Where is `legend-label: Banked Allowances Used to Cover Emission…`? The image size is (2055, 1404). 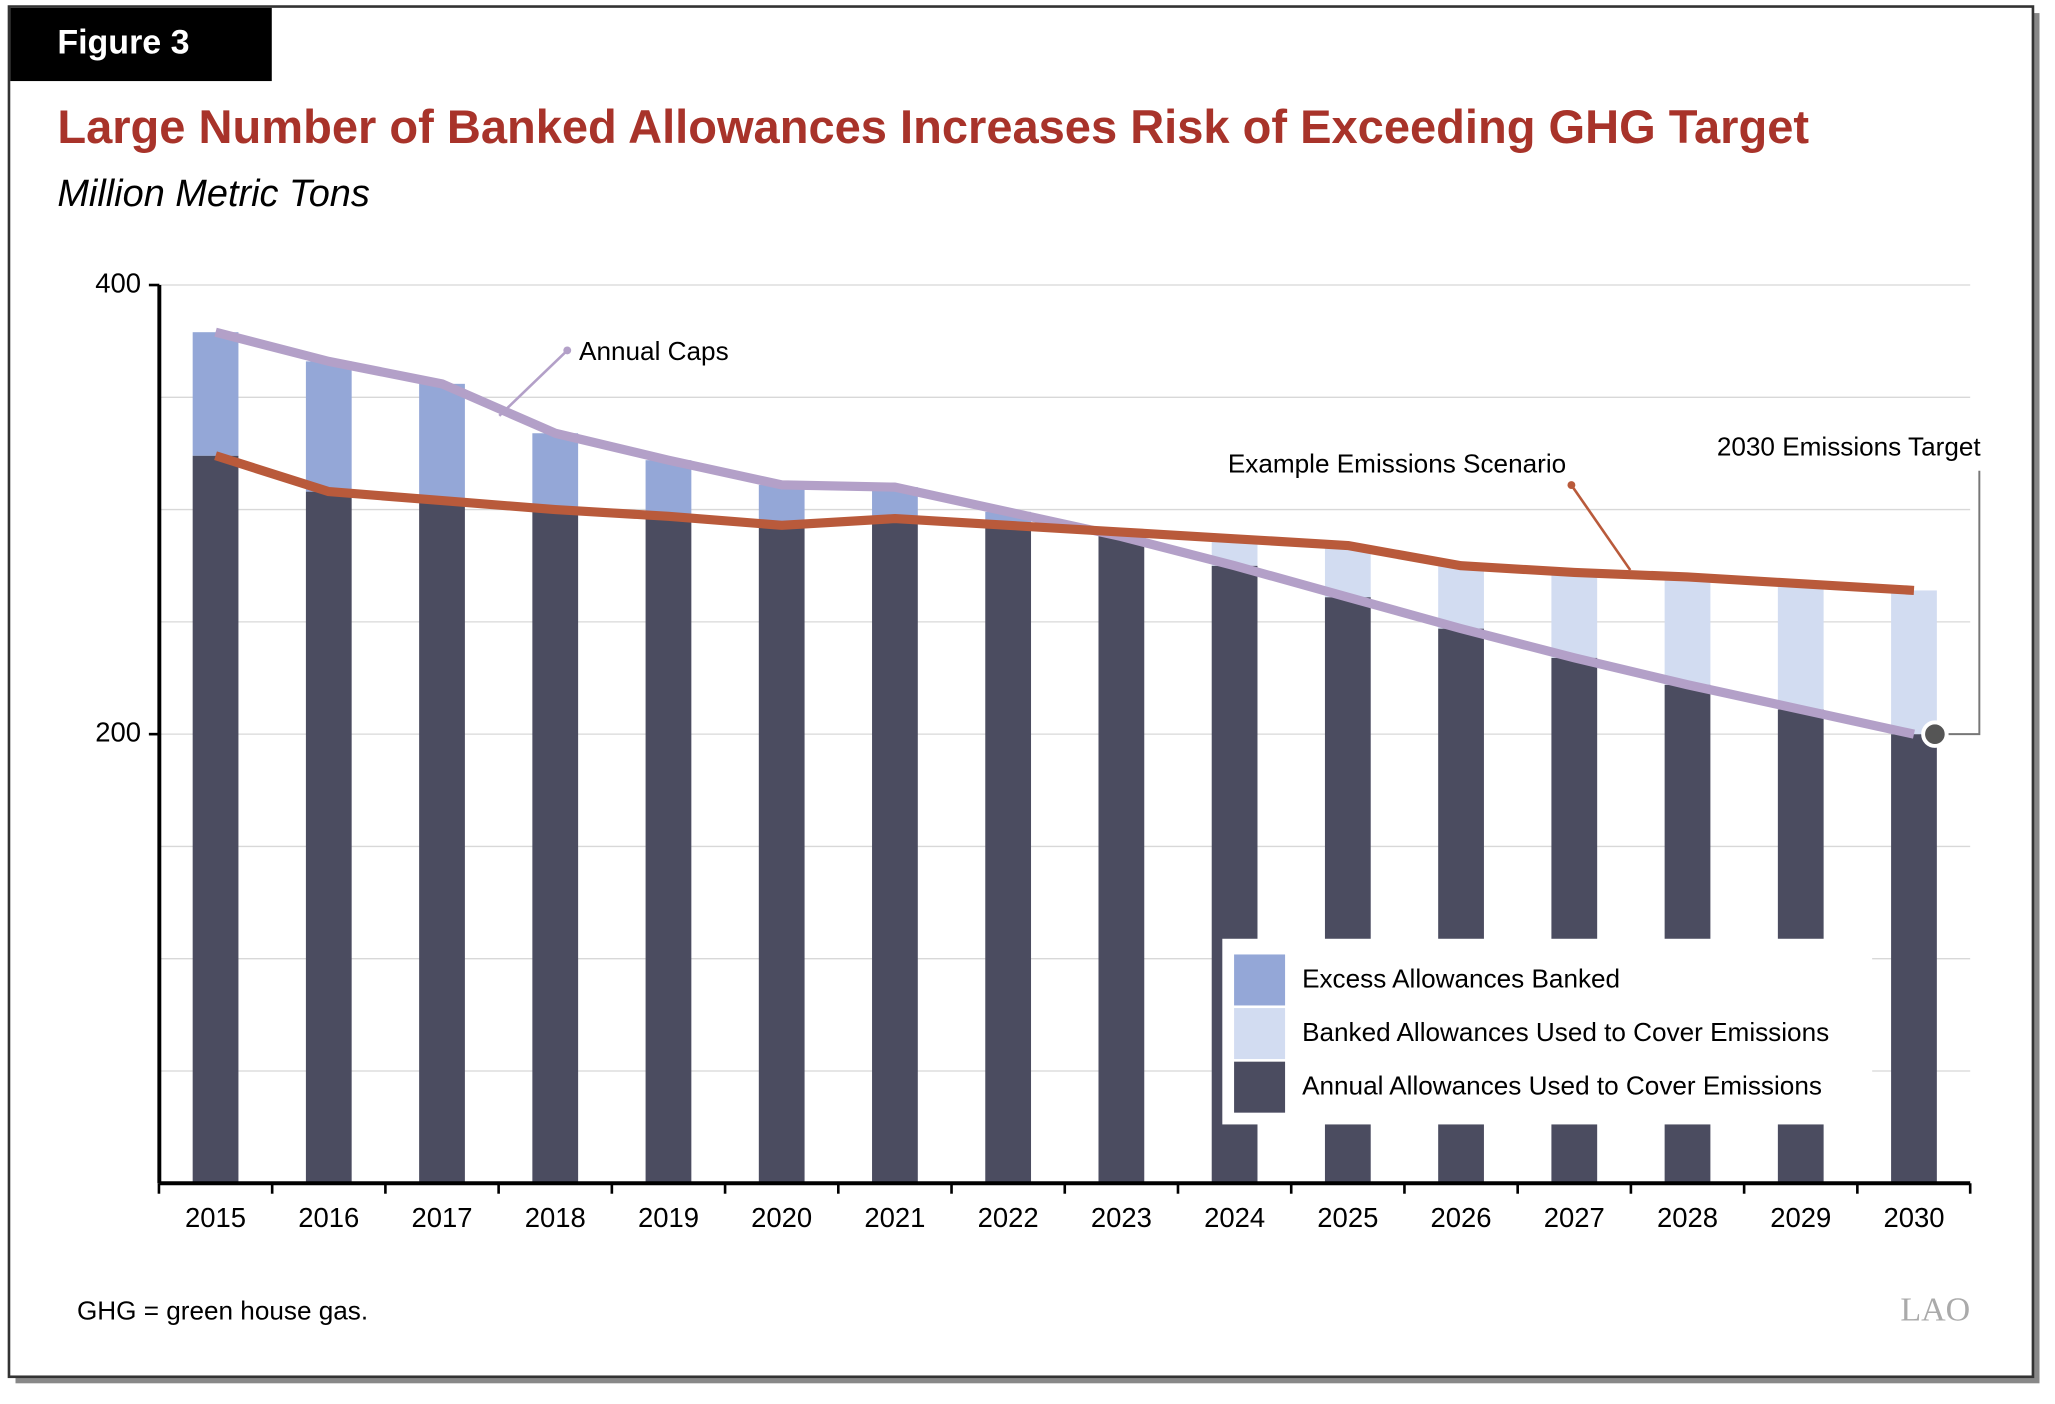
legend-label: Banked Allowances Used to Cover Emission… is located at coordinates (1565, 1032).